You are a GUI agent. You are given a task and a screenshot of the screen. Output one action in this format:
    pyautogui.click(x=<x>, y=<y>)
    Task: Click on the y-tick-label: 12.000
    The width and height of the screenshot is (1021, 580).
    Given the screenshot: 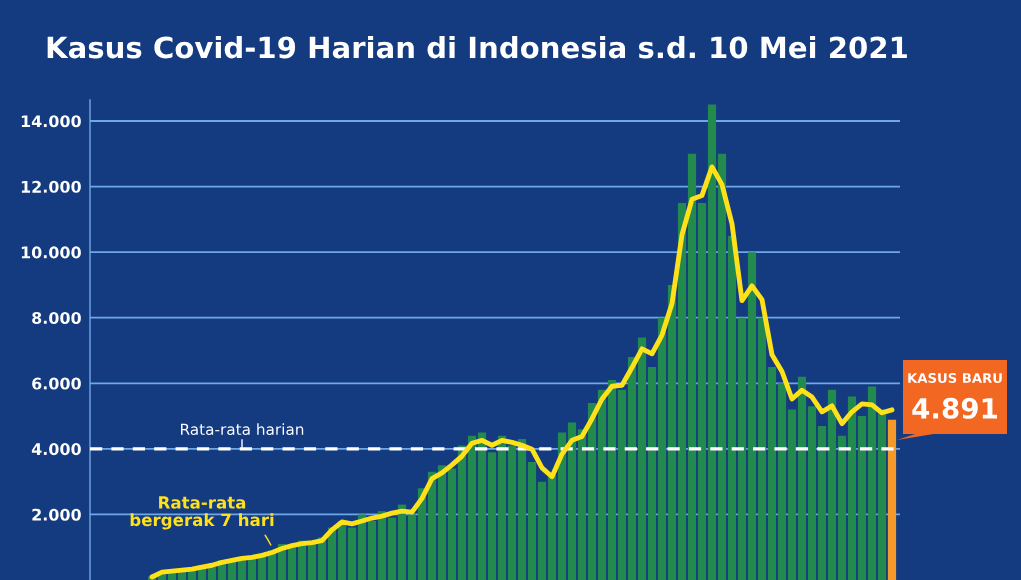 What is the action you would take?
    pyautogui.click(x=51, y=186)
    